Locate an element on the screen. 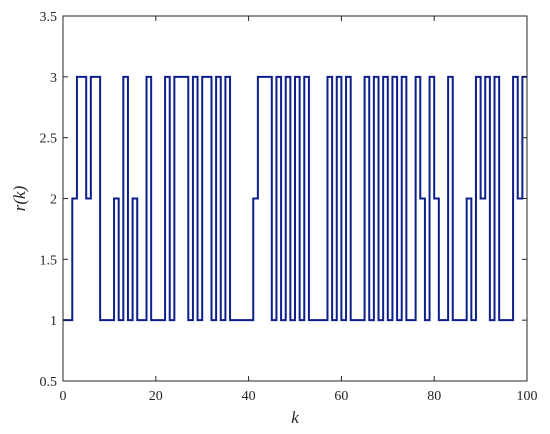 This screenshot has width=550, height=434. y-tick-label: 3.5 is located at coordinates (49, 17).